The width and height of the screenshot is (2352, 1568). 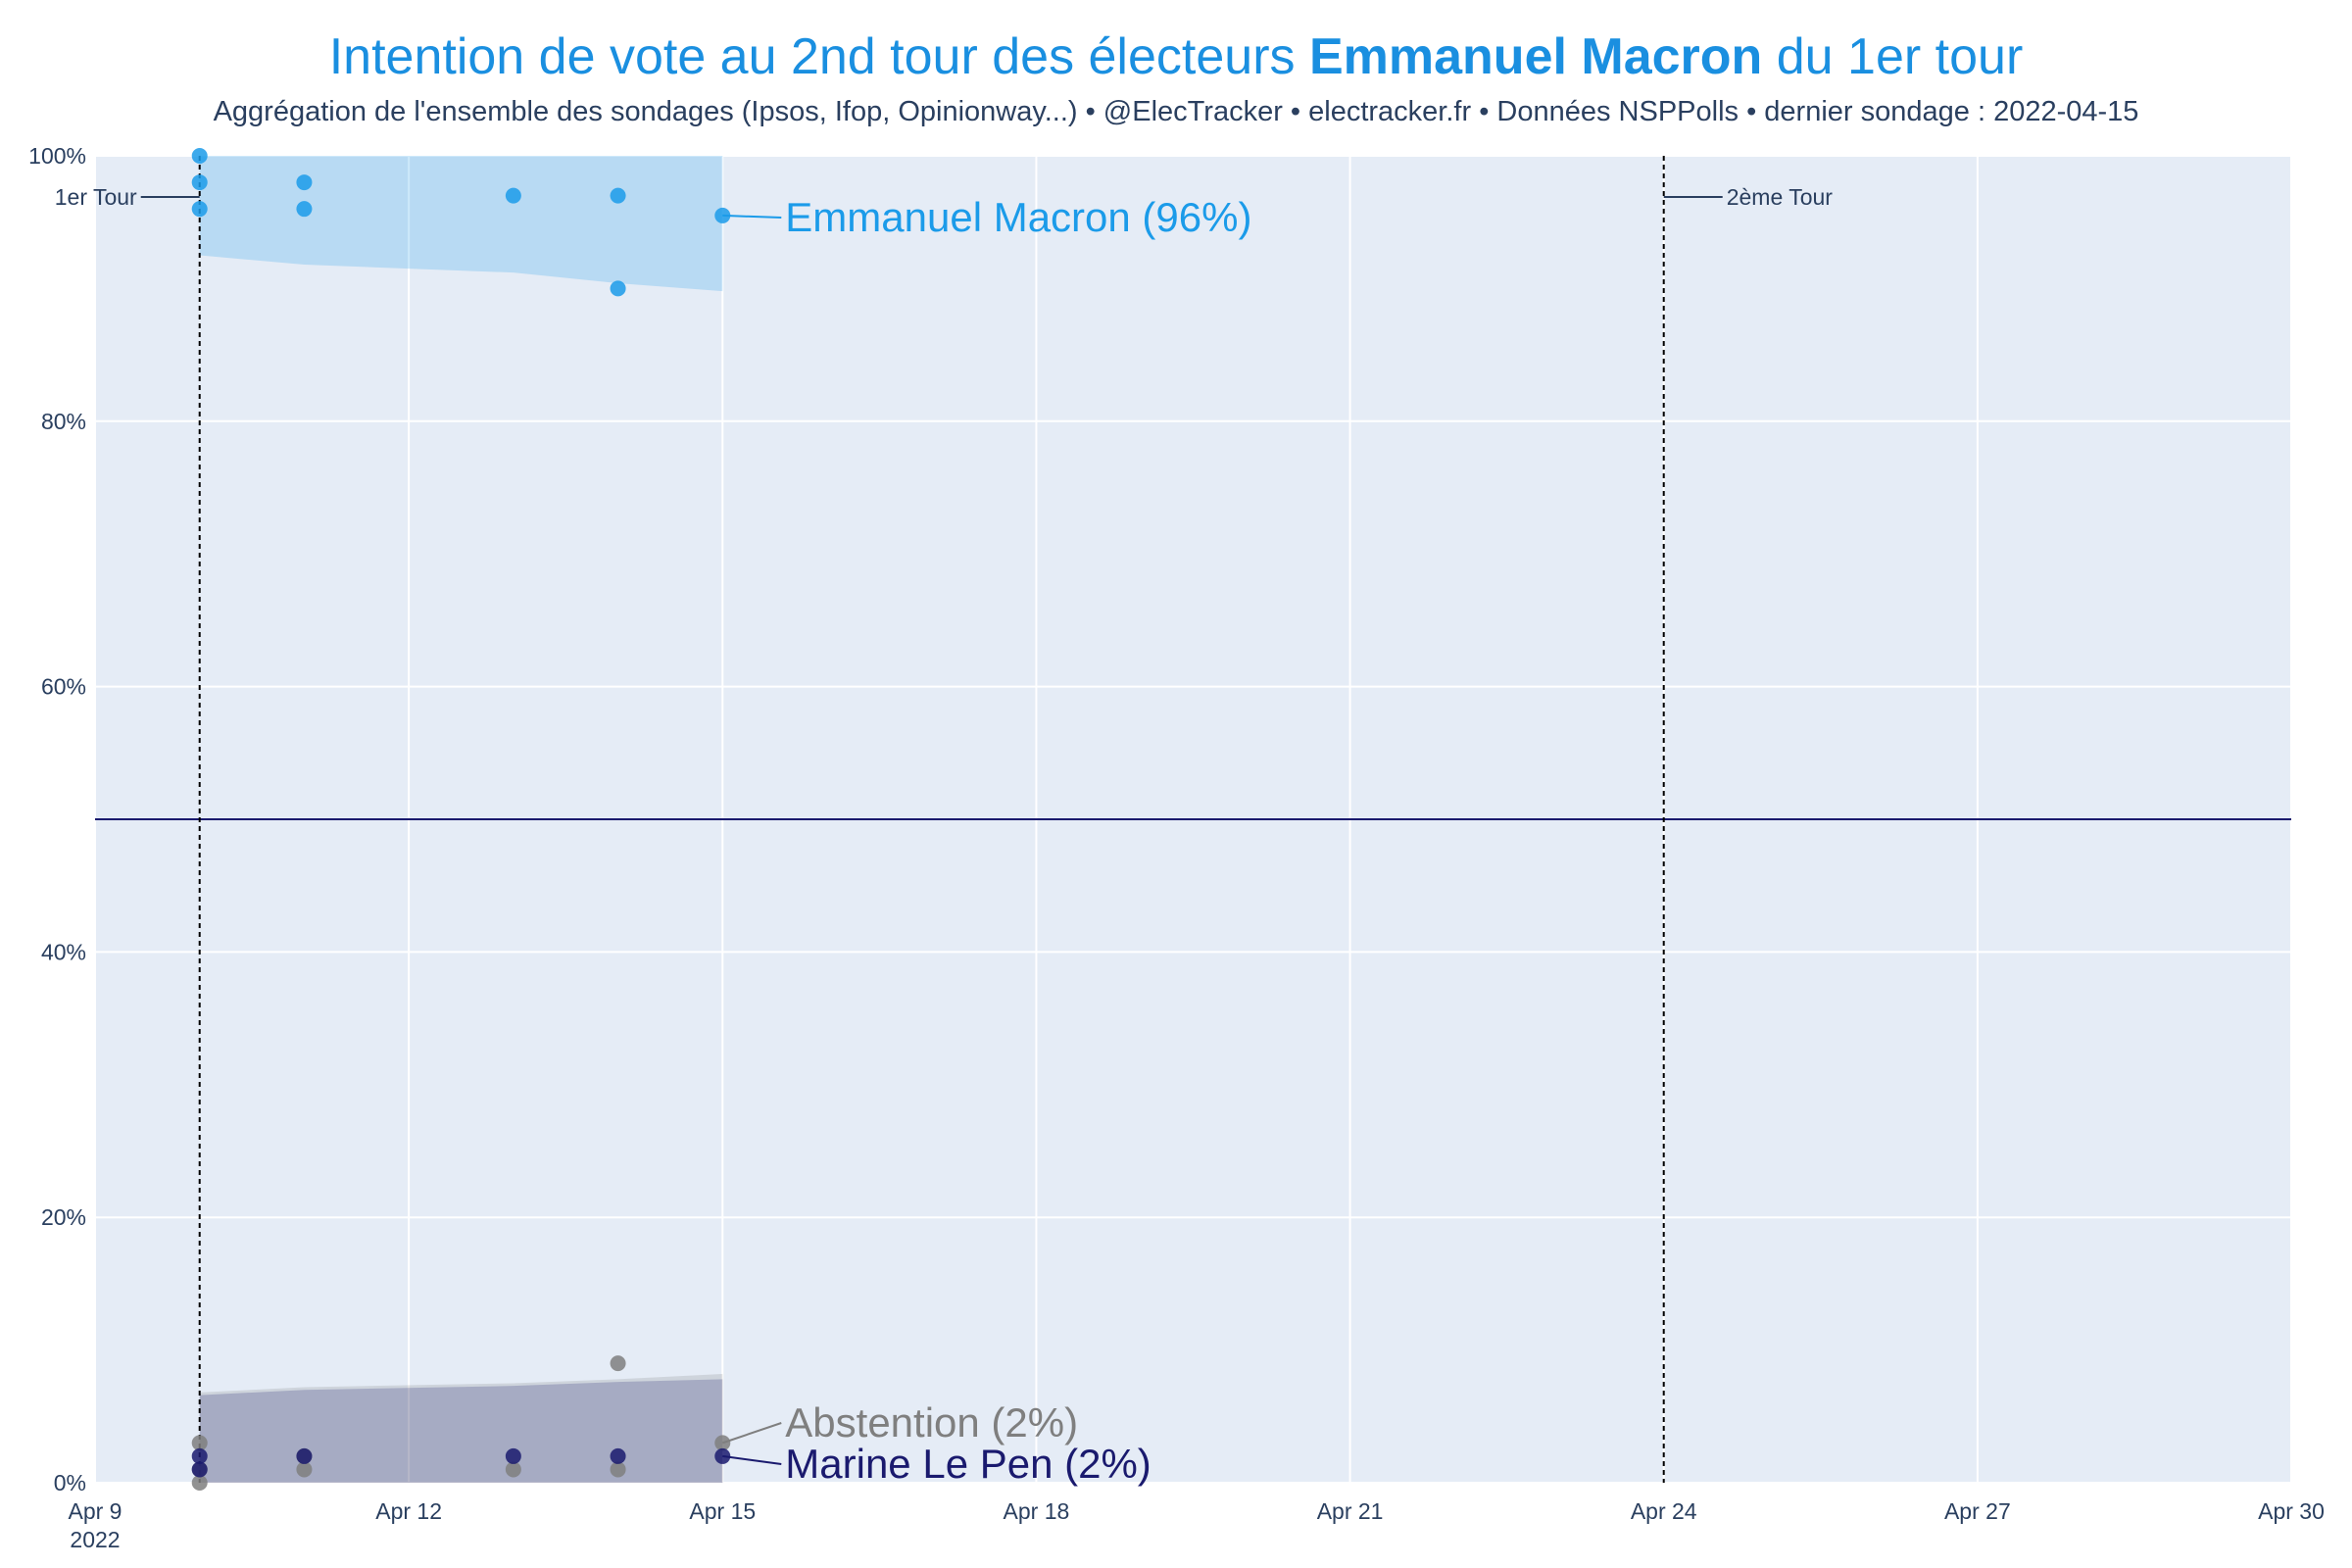 I want to click on band-abstention, so click(x=461, y=1428).